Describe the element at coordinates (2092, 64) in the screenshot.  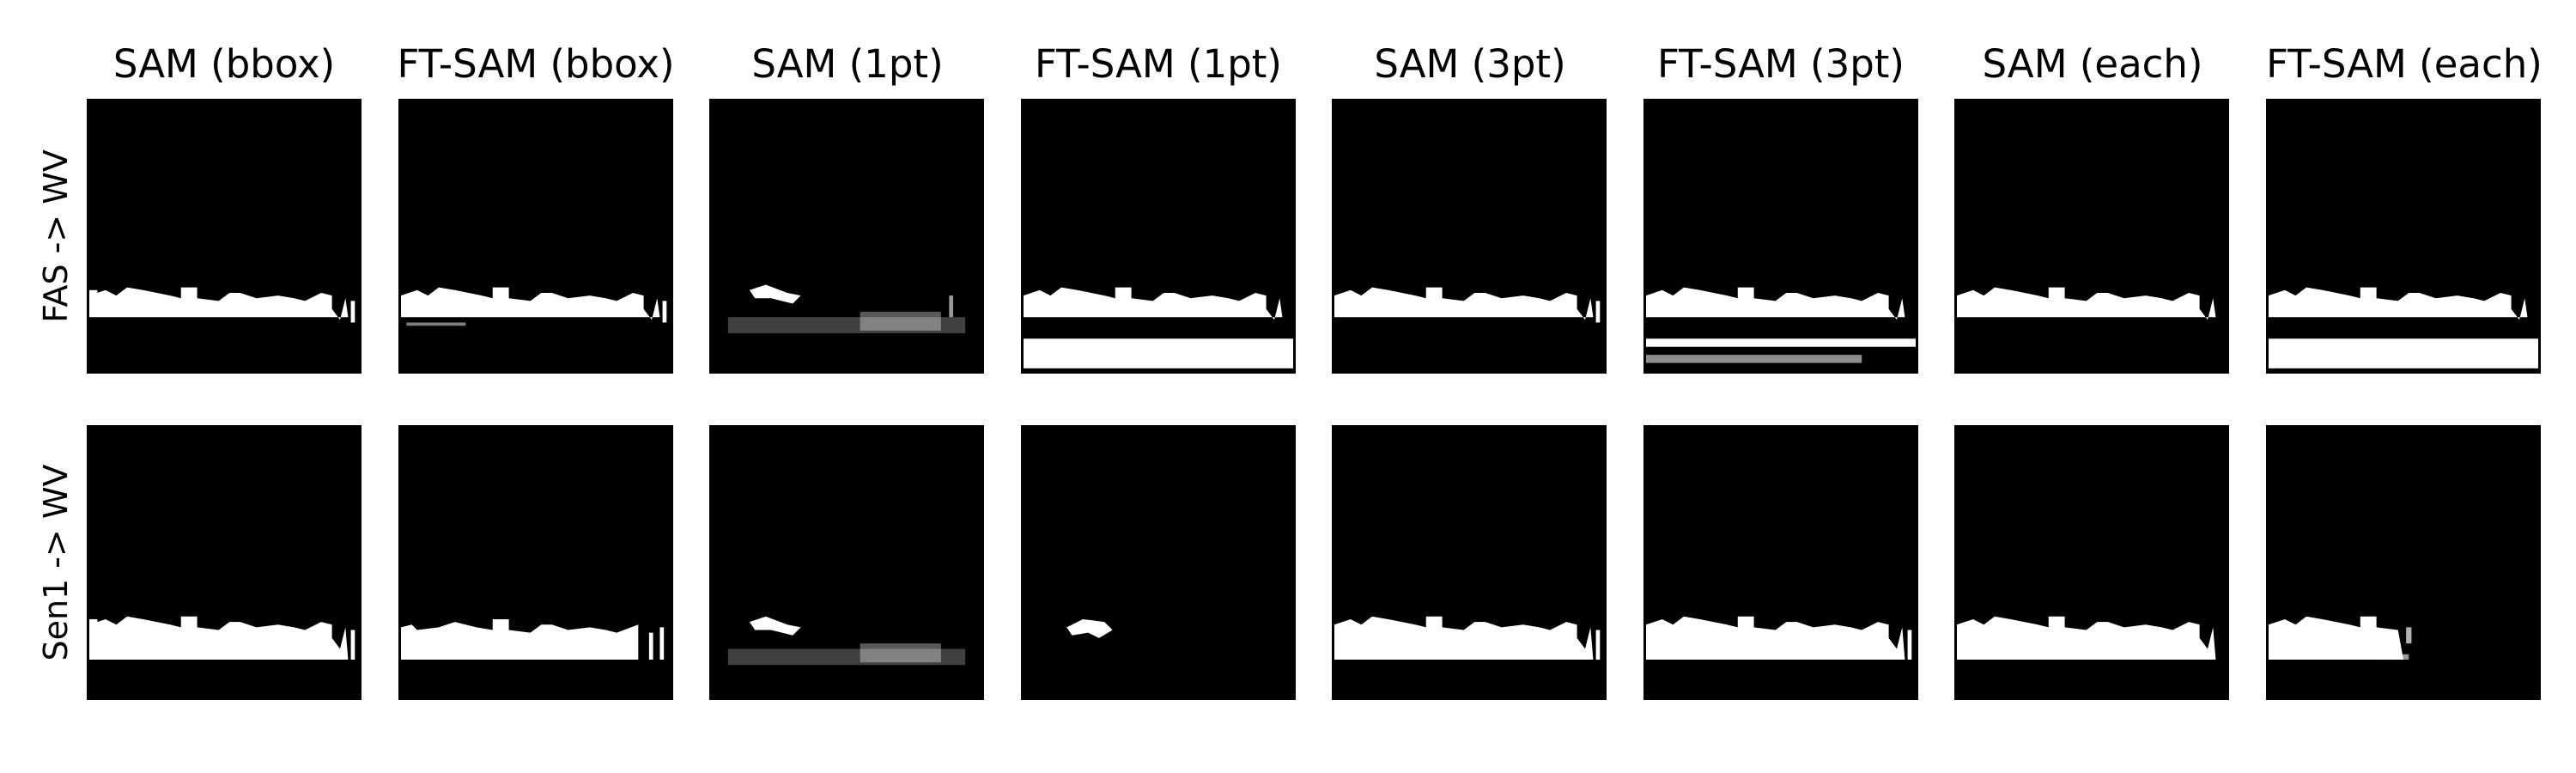
I see `column-title-sam-each: SAM (each)` at that location.